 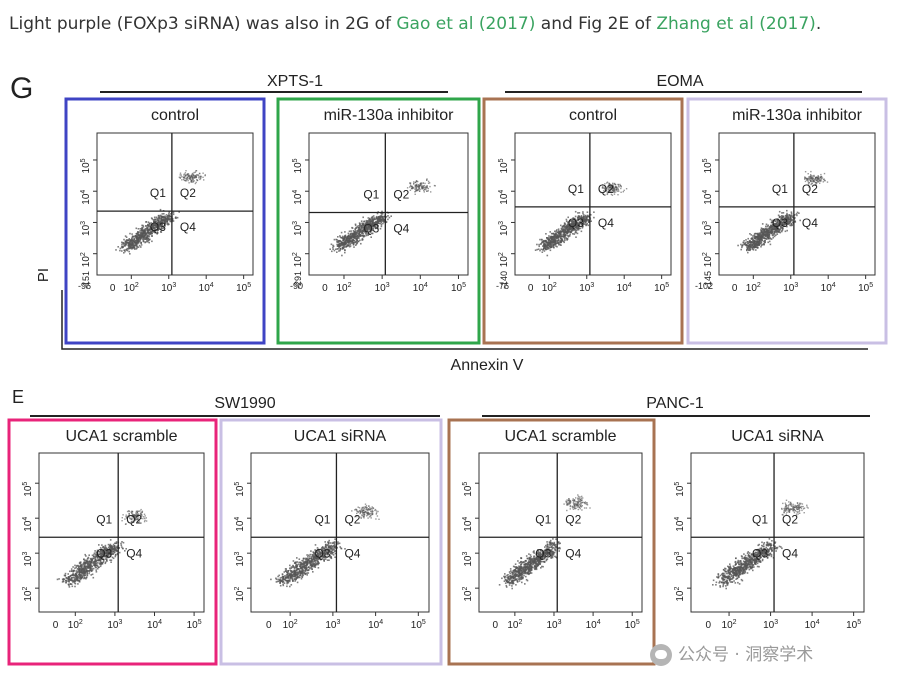 I want to click on e-xtick-label-1-3: 10⁵, so click(x=418, y=625).